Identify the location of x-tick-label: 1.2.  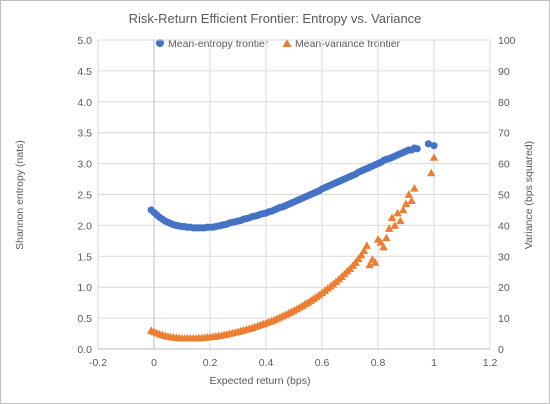
(490, 363).